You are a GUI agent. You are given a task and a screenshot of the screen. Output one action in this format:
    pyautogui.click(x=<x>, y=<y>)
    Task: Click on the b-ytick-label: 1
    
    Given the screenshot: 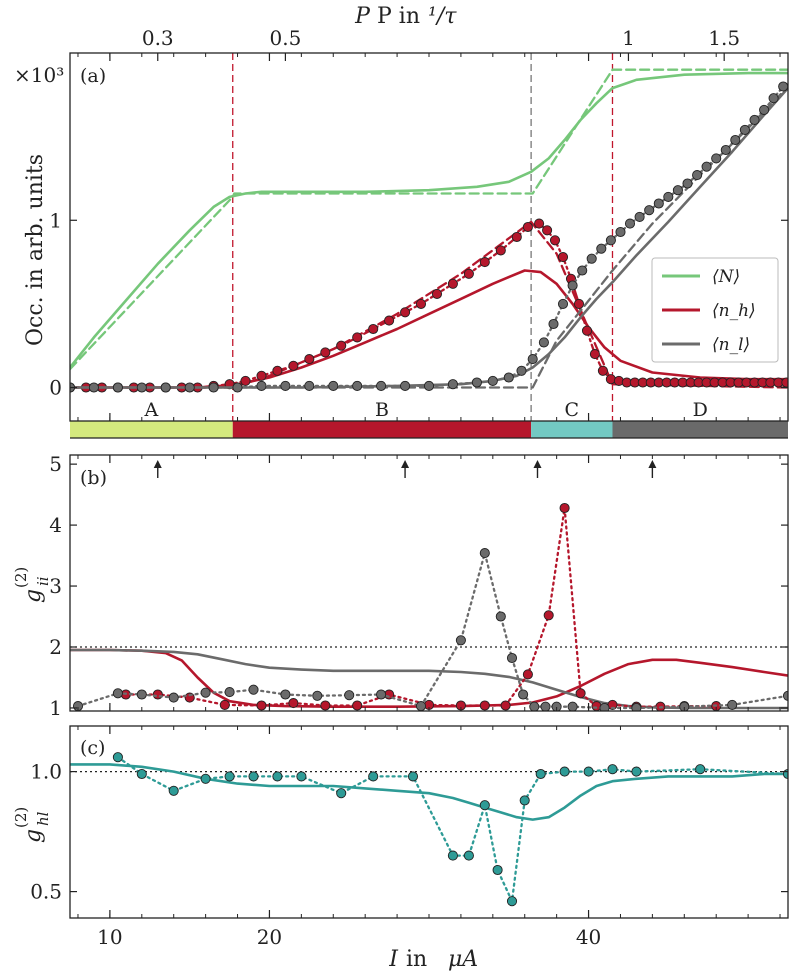 What is the action you would take?
    pyautogui.click(x=55, y=708)
    